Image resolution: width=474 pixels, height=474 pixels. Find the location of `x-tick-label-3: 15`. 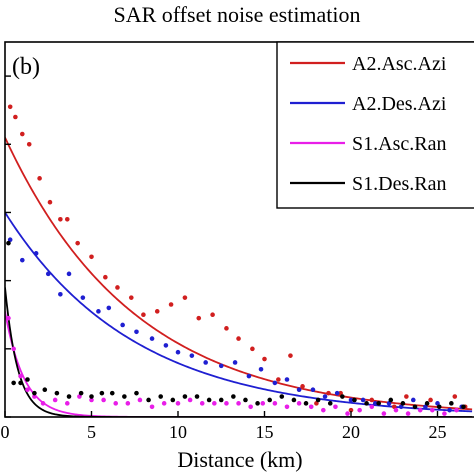

x-tick-label-3: 15 is located at coordinates (265, 432).